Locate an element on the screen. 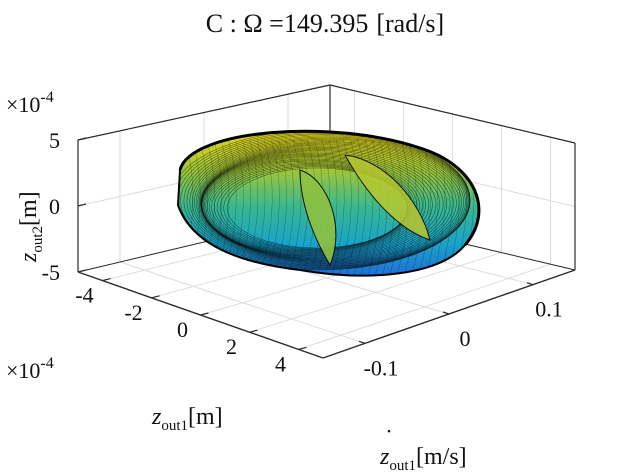 This screenshot has height=474, width=631. z-tick-label: 5 is located at coordinates (54, 140).